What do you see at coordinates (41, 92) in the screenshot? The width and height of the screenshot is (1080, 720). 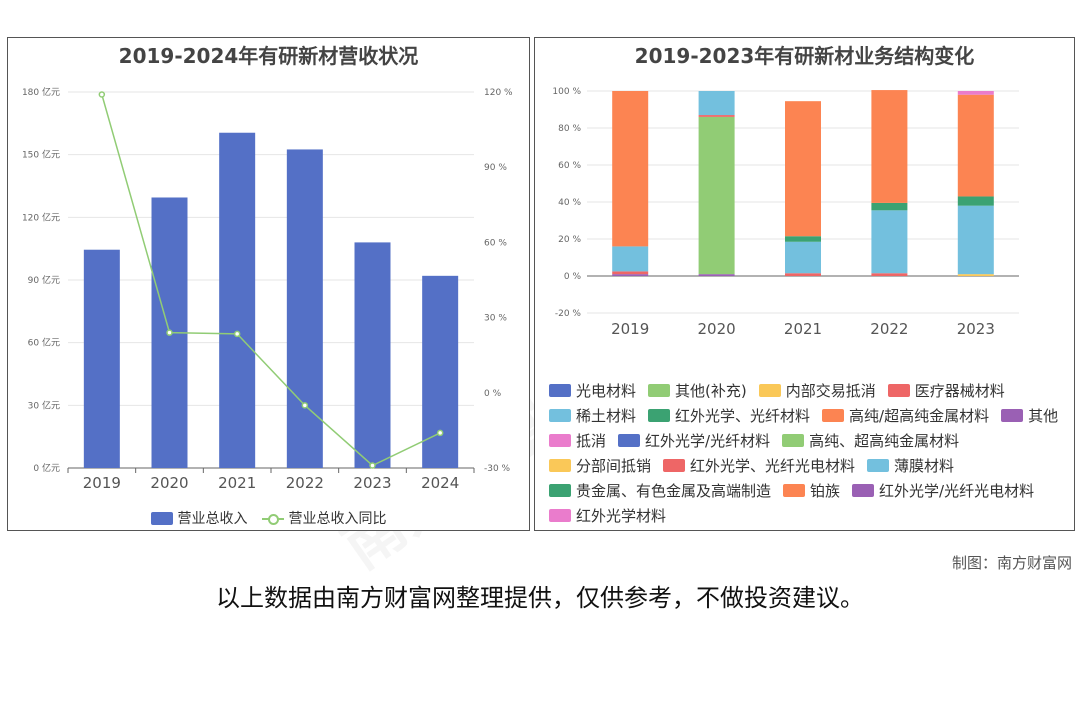 I see `y-tick-label: 180 亿元` at bounding box center [41, 92].